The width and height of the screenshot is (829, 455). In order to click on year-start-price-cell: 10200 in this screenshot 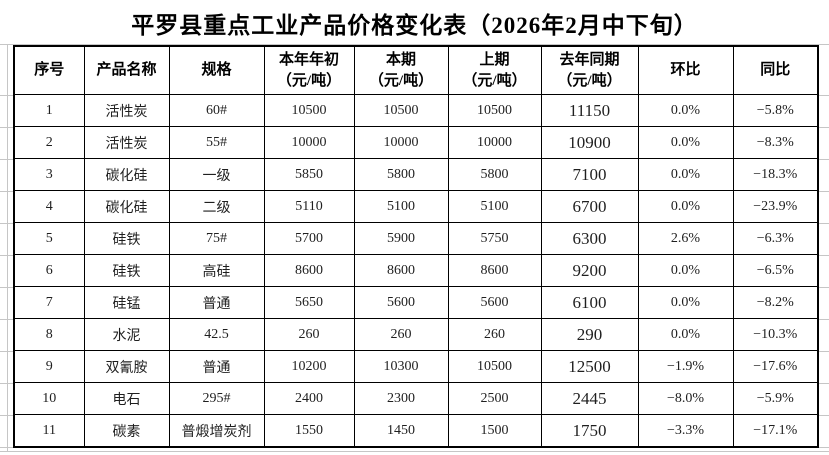, I will do `click(309, 366)`.